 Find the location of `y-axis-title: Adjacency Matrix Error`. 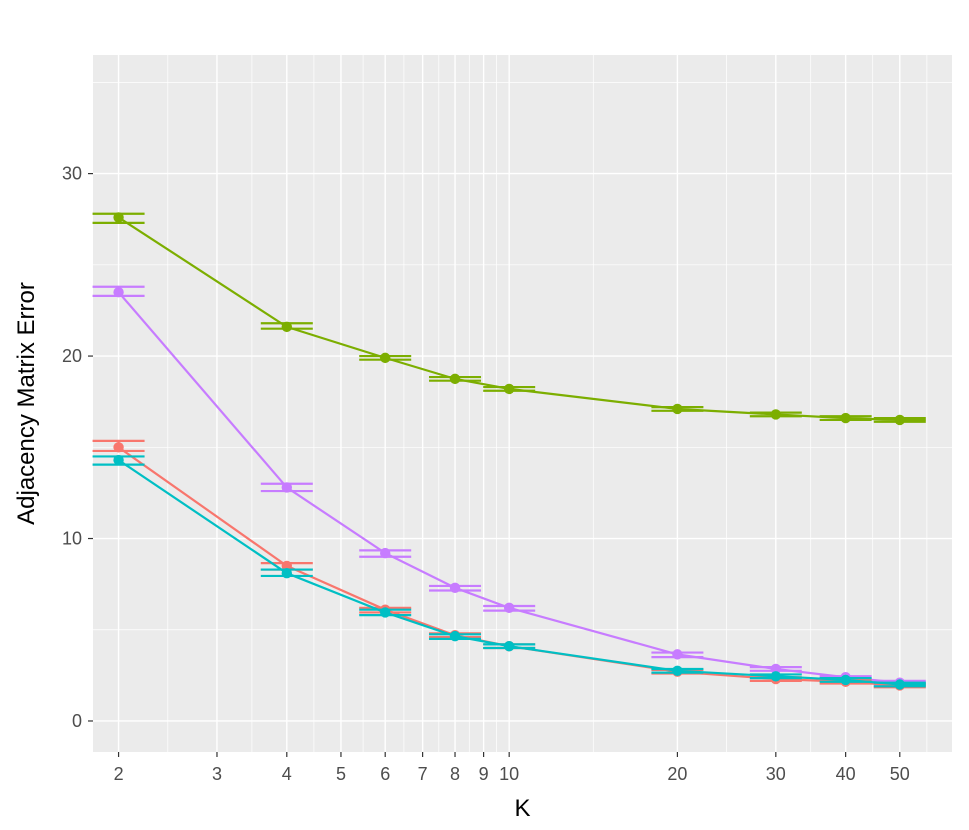

y-axis-title: Adjacency Matrix Error is located at coordinates (26, 403).